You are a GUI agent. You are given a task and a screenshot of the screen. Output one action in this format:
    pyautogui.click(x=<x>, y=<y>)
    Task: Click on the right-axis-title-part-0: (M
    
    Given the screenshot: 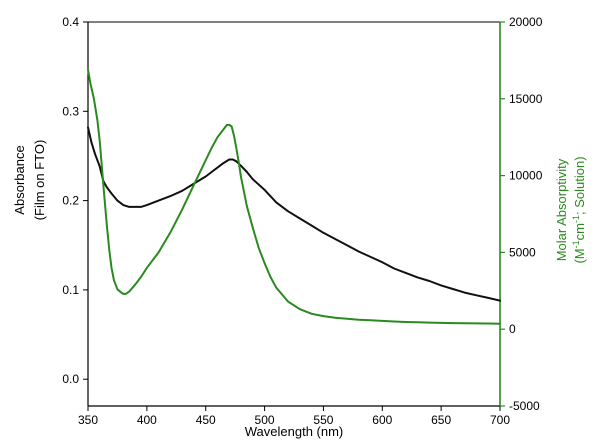 What is the action you would take?
    pyautogui.click(x=579, y=255)
    